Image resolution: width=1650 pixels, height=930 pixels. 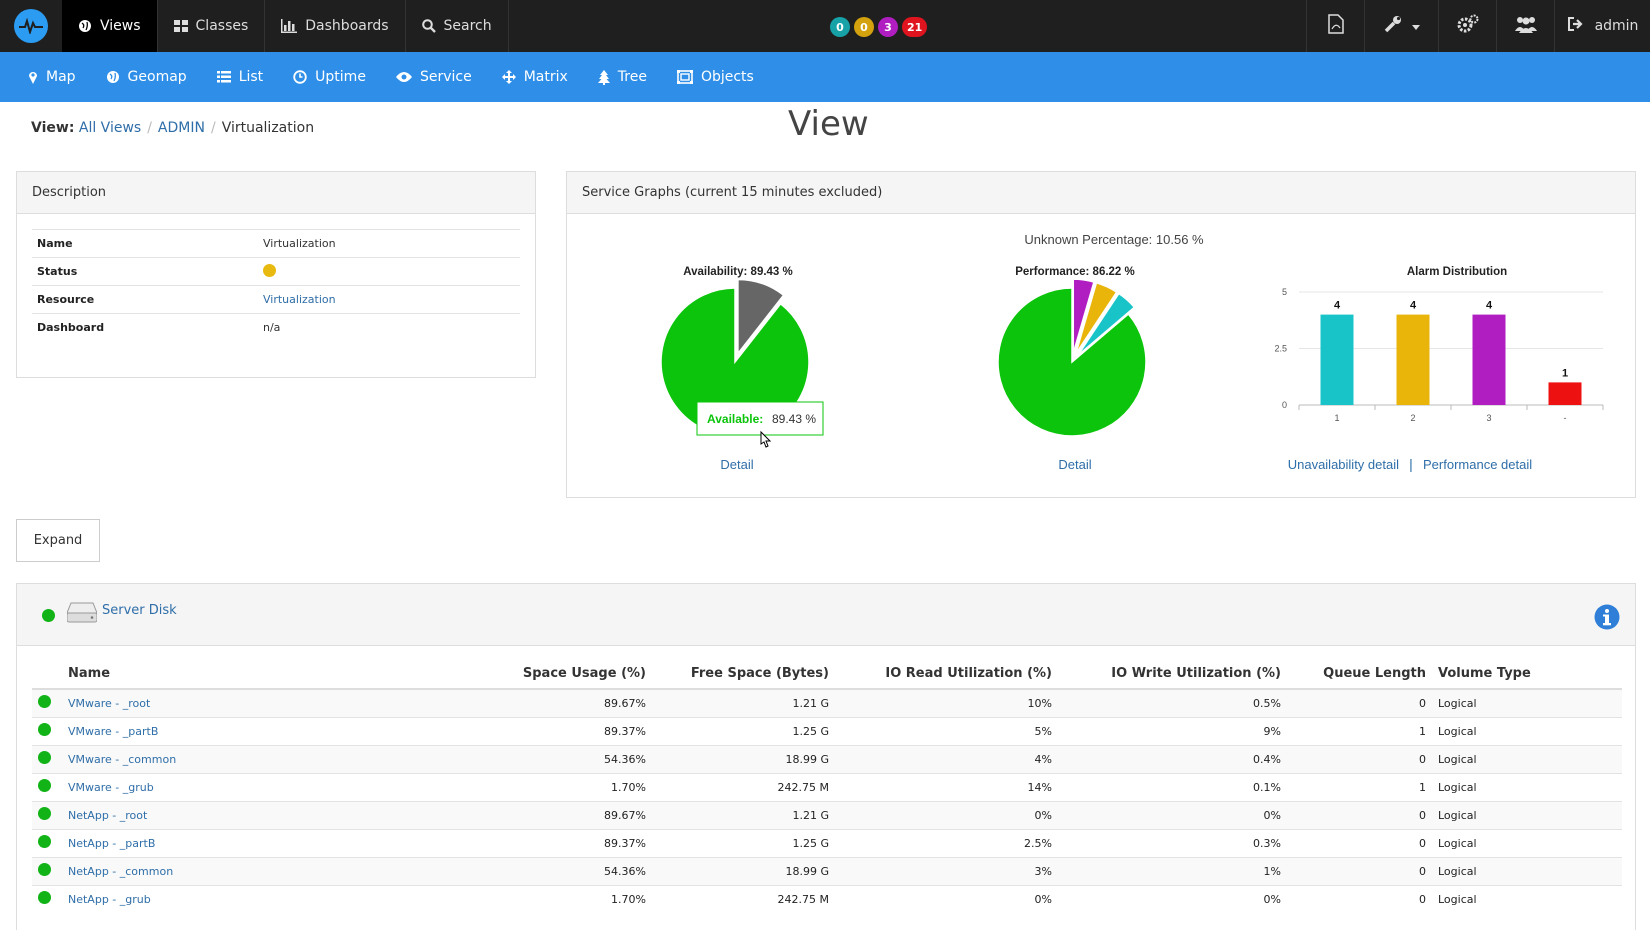 I want to click on subnav-uptime: Uptime, so click(x=329, y=77).